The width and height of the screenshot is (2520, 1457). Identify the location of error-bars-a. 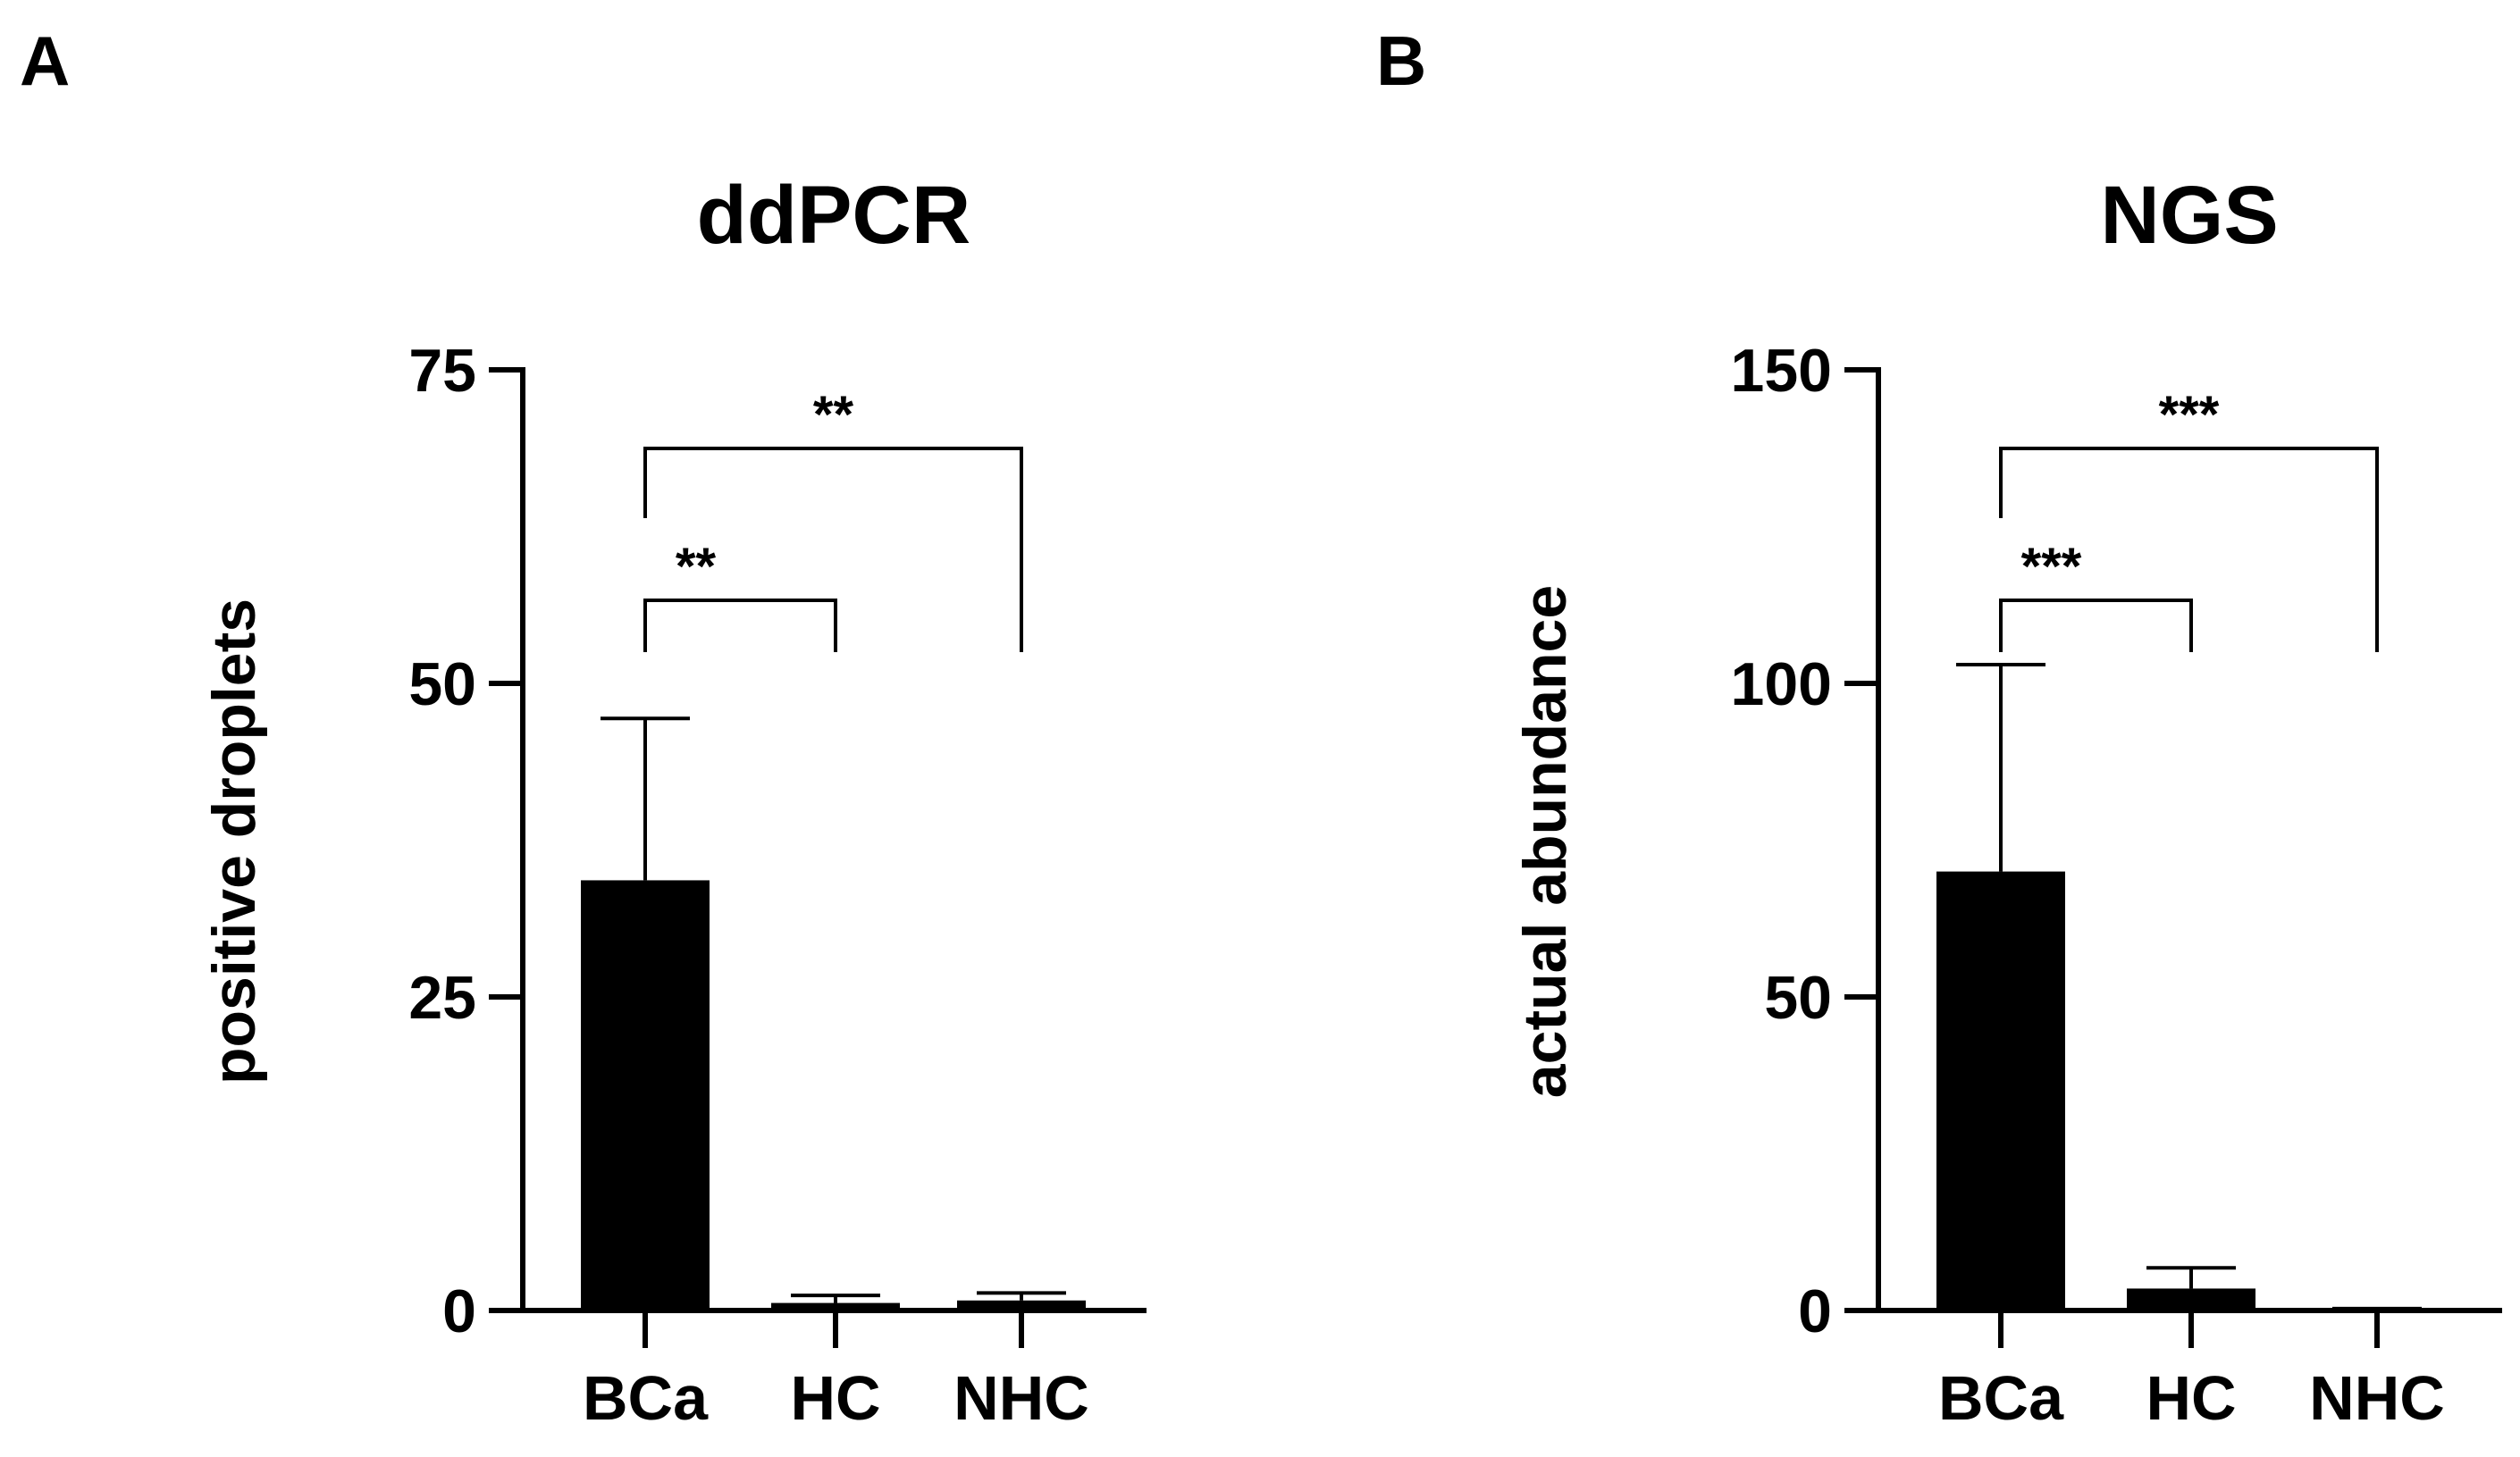
(833, 1009).